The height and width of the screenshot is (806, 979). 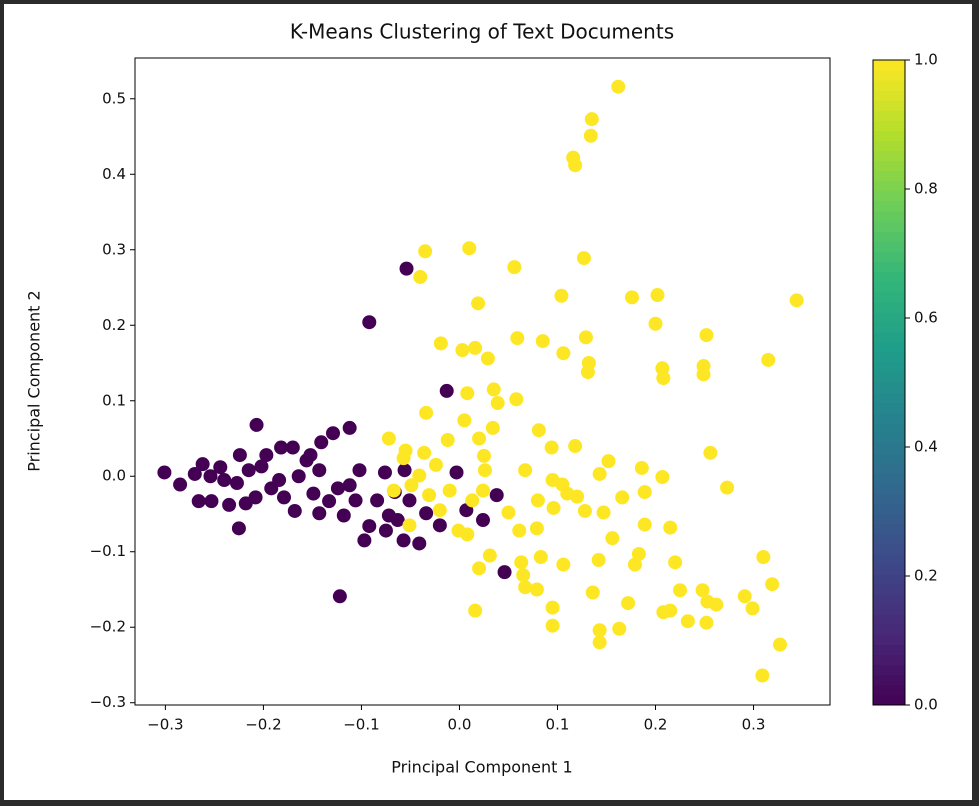 I want to click on y-tick-label: 0.0, so click(x=114, y=476).